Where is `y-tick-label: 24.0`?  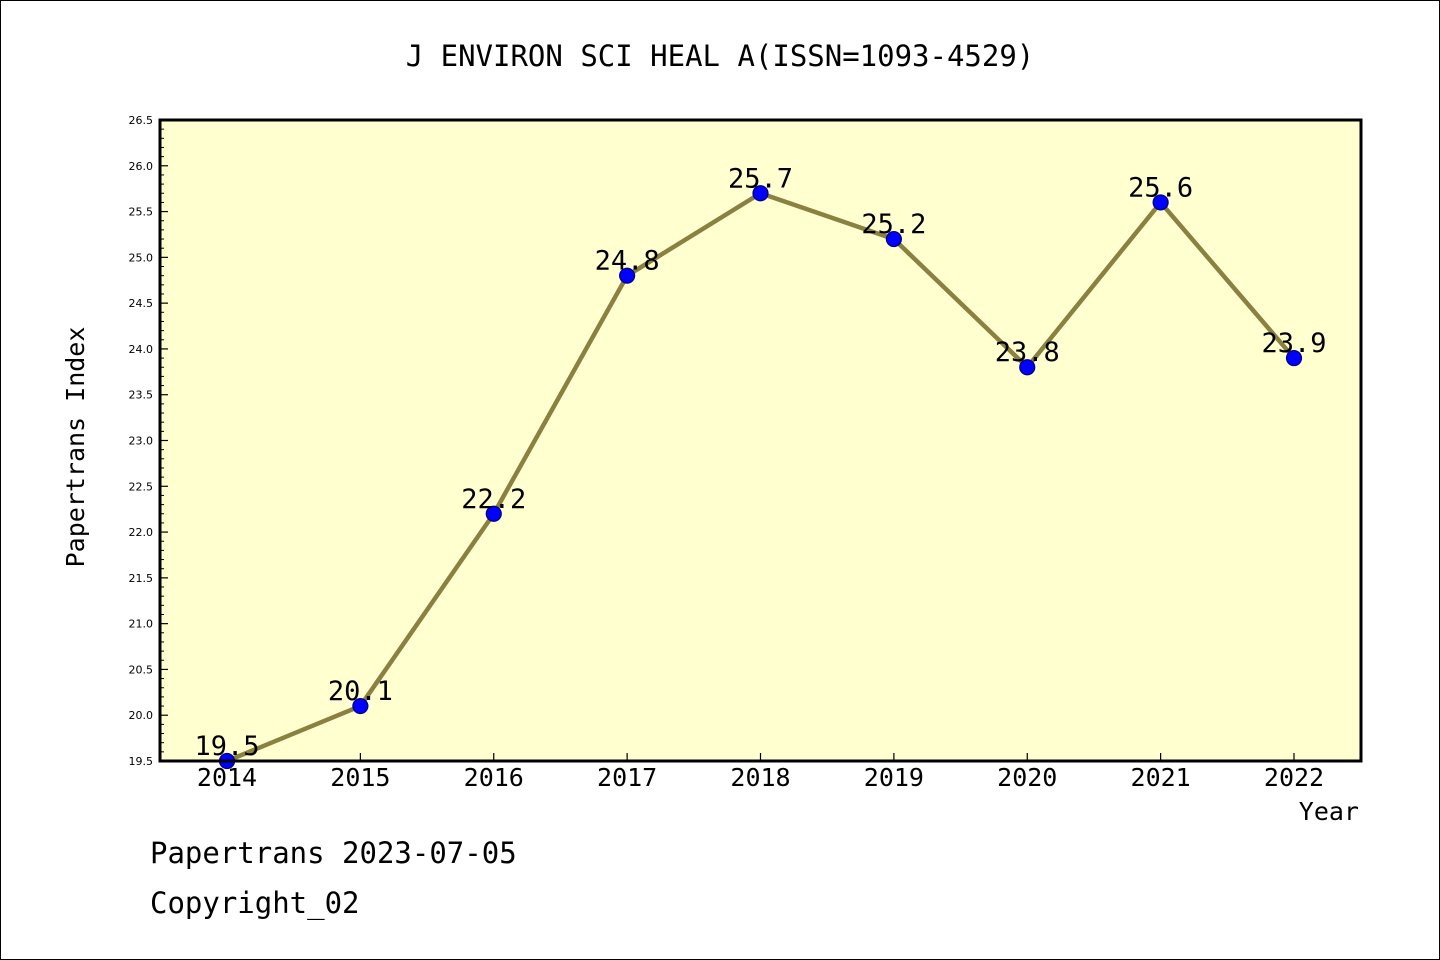 y-tick-label: 24.0 is located at coordinates (141, 349).